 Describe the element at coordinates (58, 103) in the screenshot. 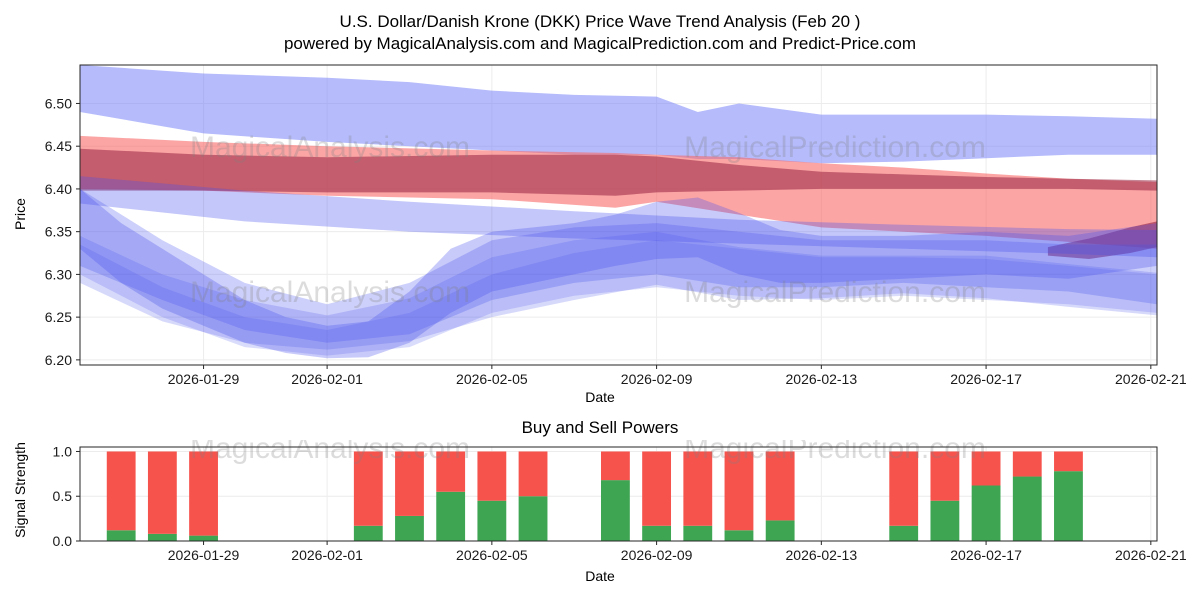

I see `svg-text: 6.50` at that location.